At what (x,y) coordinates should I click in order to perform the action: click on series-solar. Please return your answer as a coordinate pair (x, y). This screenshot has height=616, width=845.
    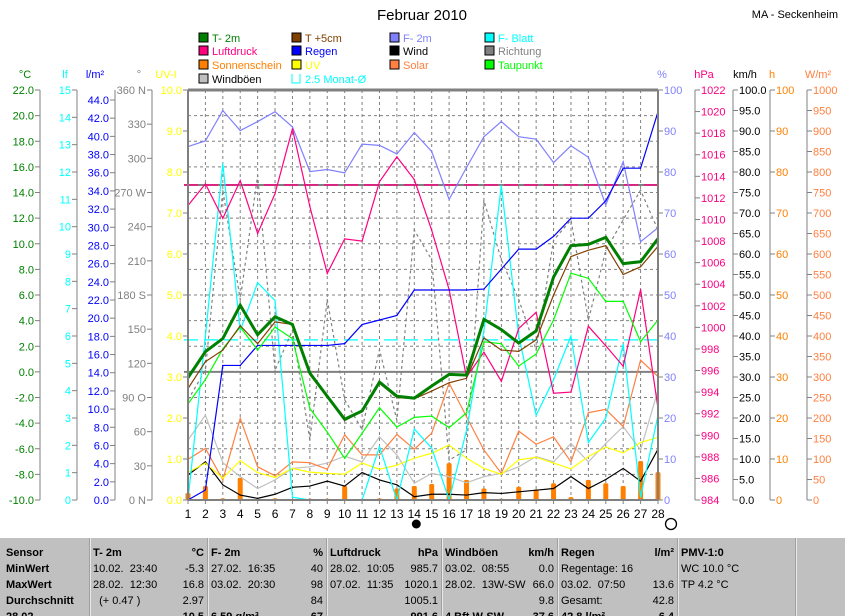
    Looking at the image, I should click on (423, 420).